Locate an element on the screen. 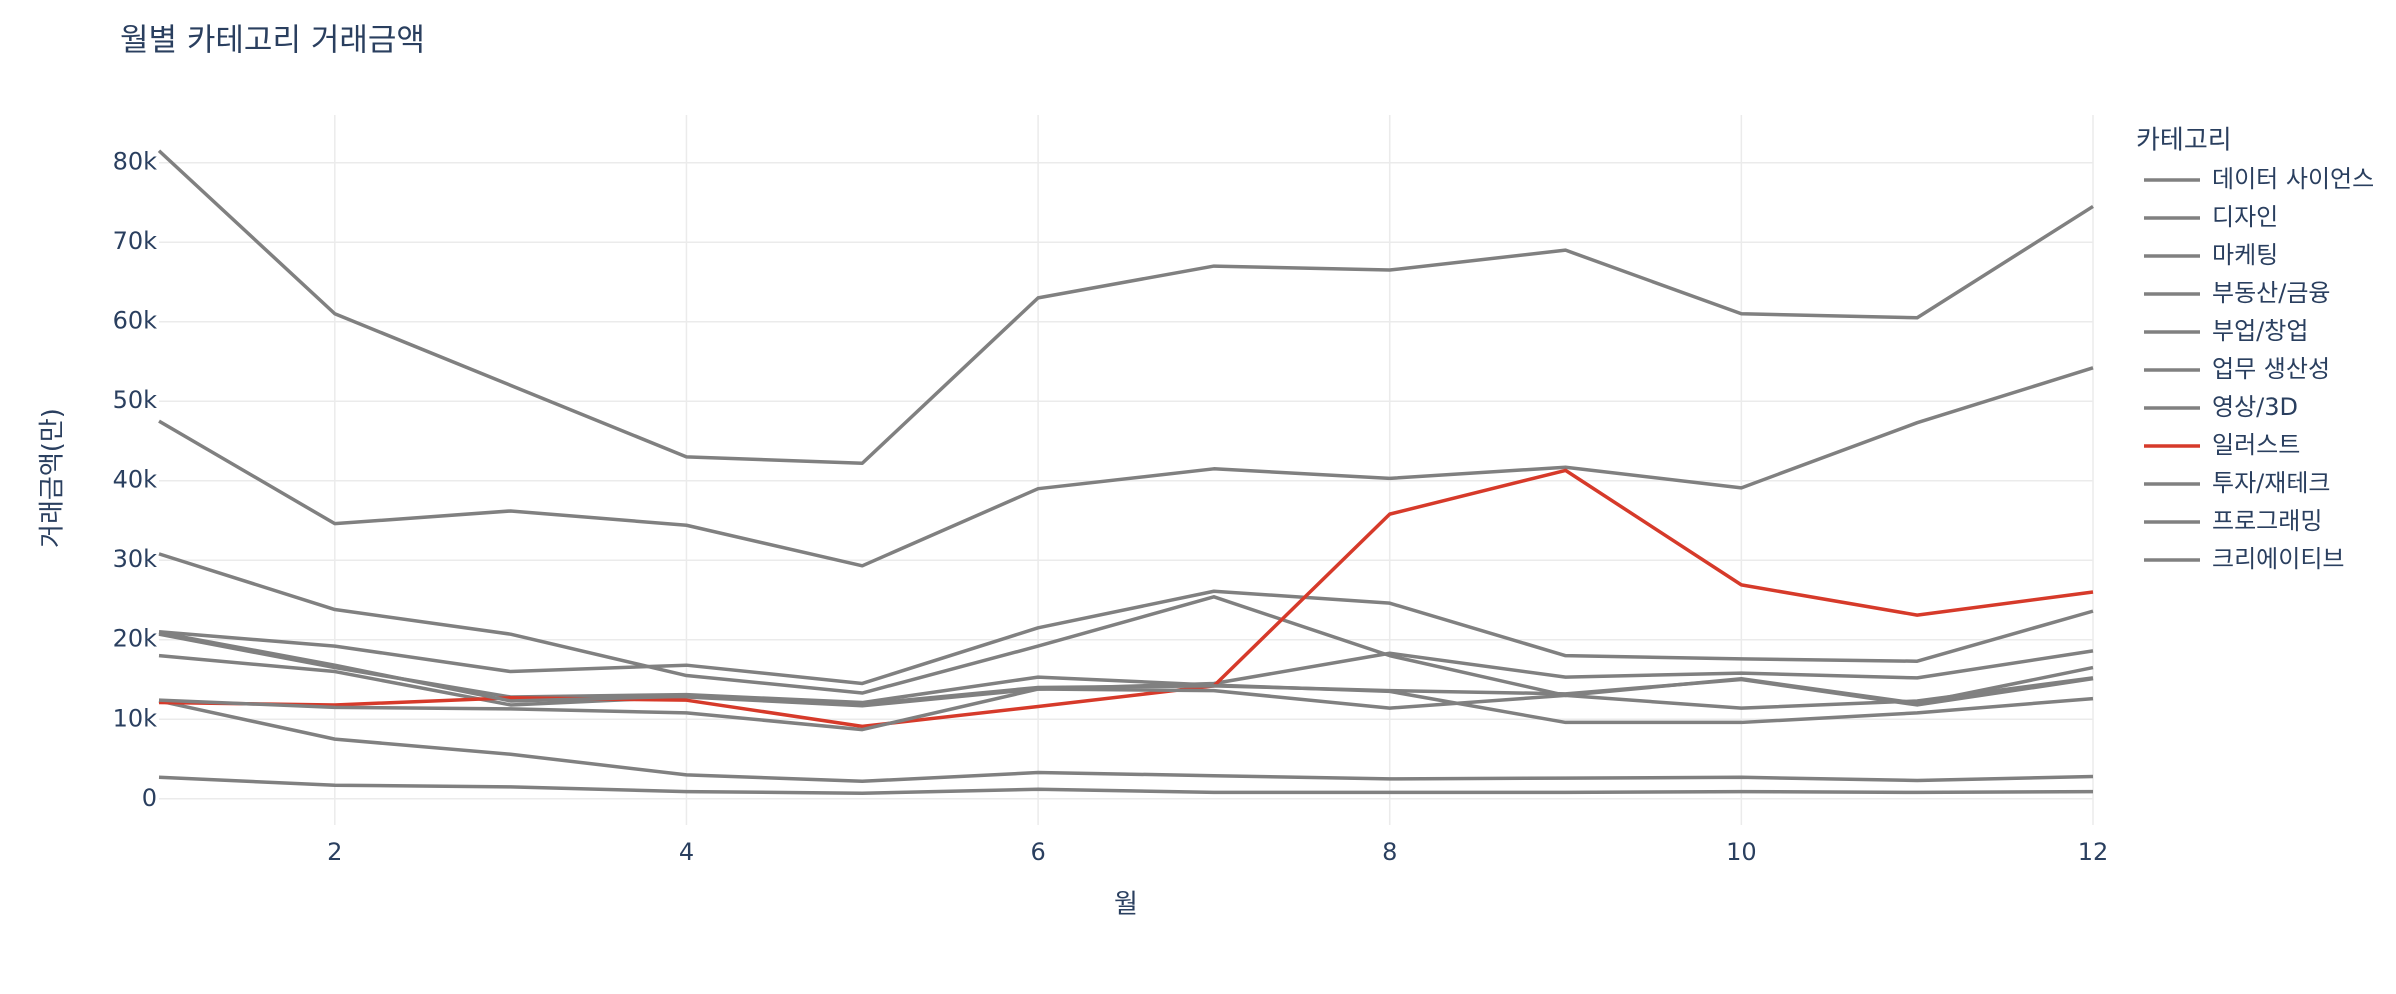 This screenshot has width=2396, height=994. x-axis-title: 월 is located at coordinates (1126, 905).